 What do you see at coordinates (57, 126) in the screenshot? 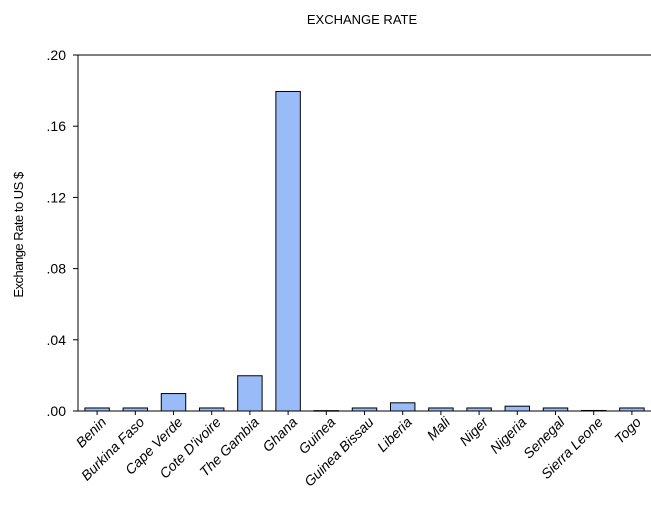
I see `y-tick-label: .16` at bounding box center [57, 126].